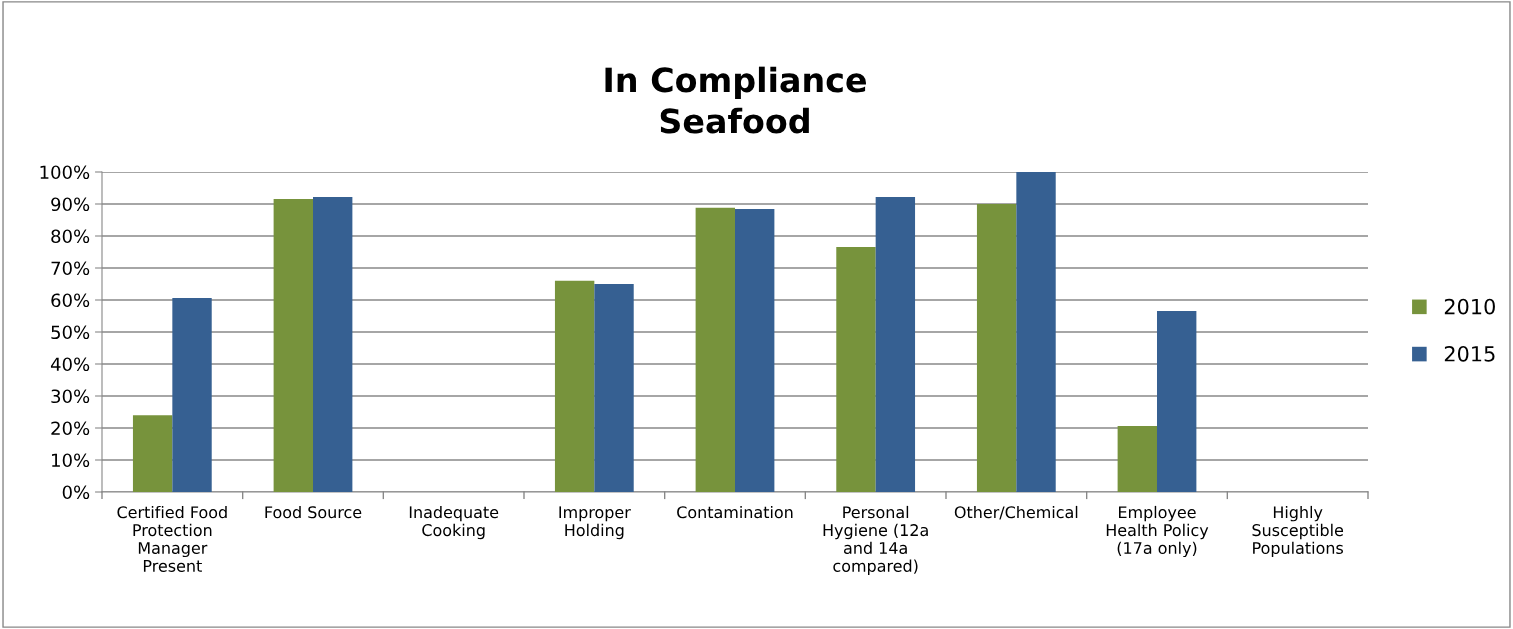 The height and width of the screenshot is (629, 1513). What do you see at coordinates (70, 268) in the screenshot?
I see `y-tick-label: 70%` at bounding box center [70, 268].